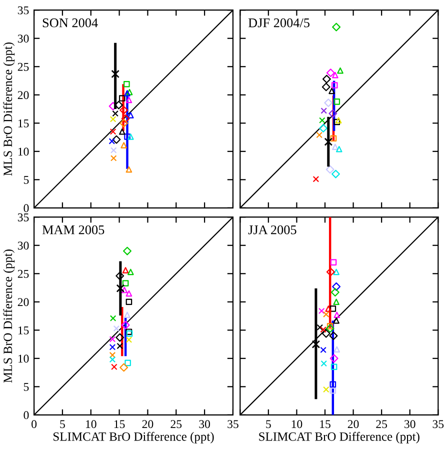  I want to click on chart-title: SON 2004, so click(70, 23).